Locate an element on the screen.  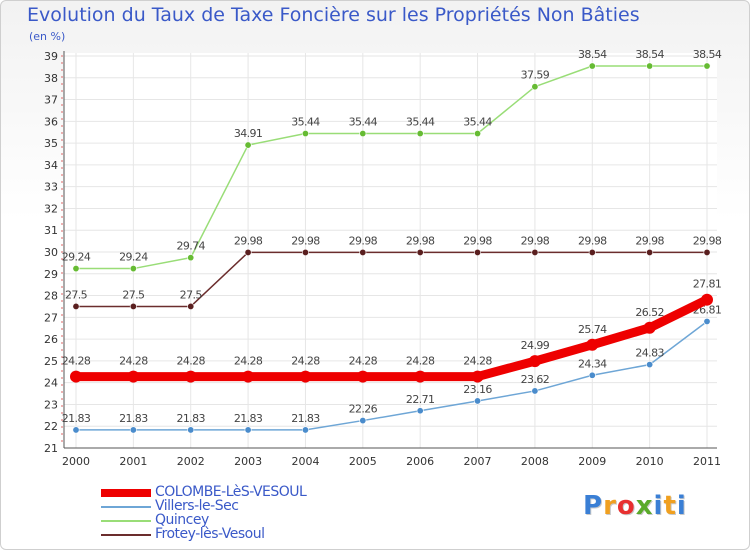
y-tick-label: 38 is located at coordinates (51, 78).